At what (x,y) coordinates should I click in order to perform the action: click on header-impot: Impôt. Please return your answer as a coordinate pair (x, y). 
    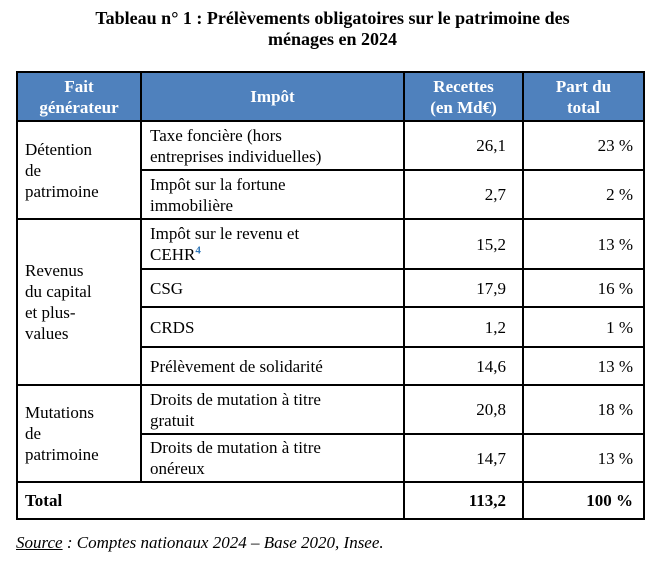
    Looking at the image, I should click on (272, 96).